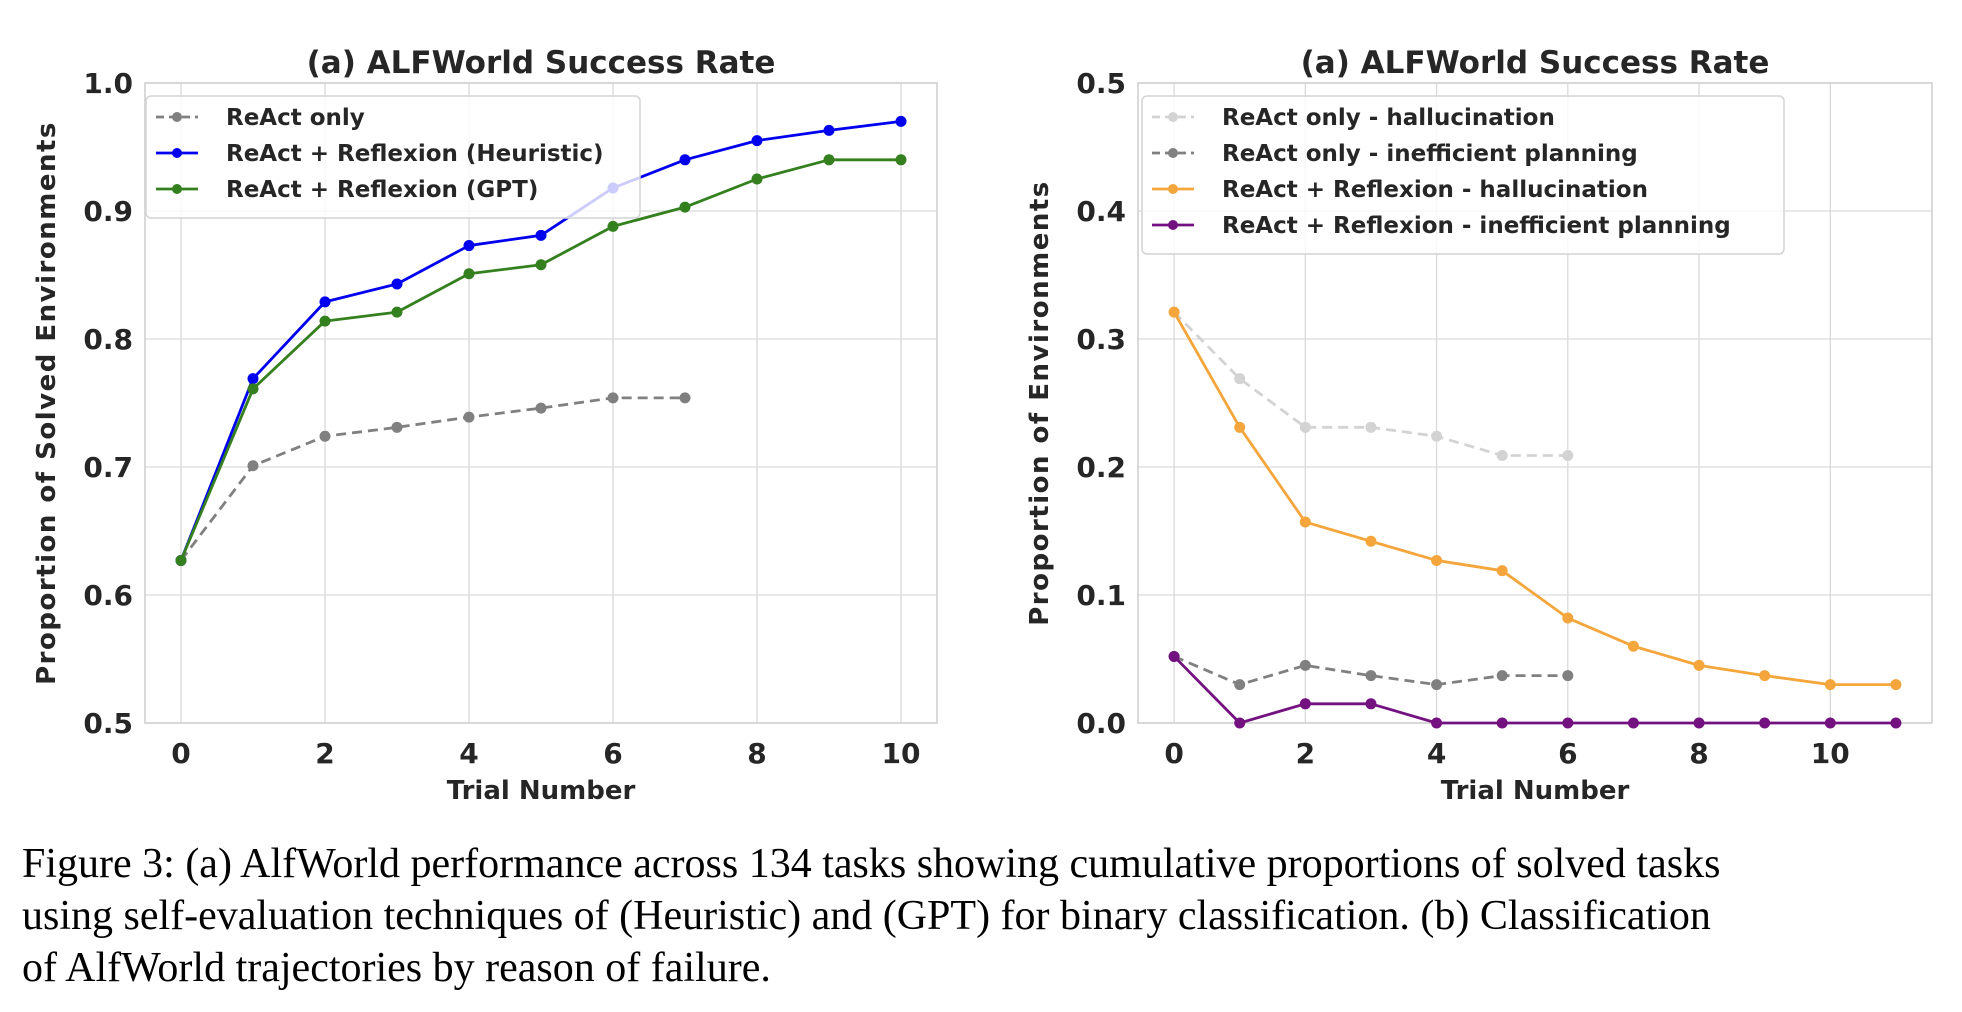 Image resolution: width=1962 pixels, height=1012 pixels. Describe the element at coordinates (541, 791) in the screenshot. I see `x-axis-label: Trial Number` at that location.